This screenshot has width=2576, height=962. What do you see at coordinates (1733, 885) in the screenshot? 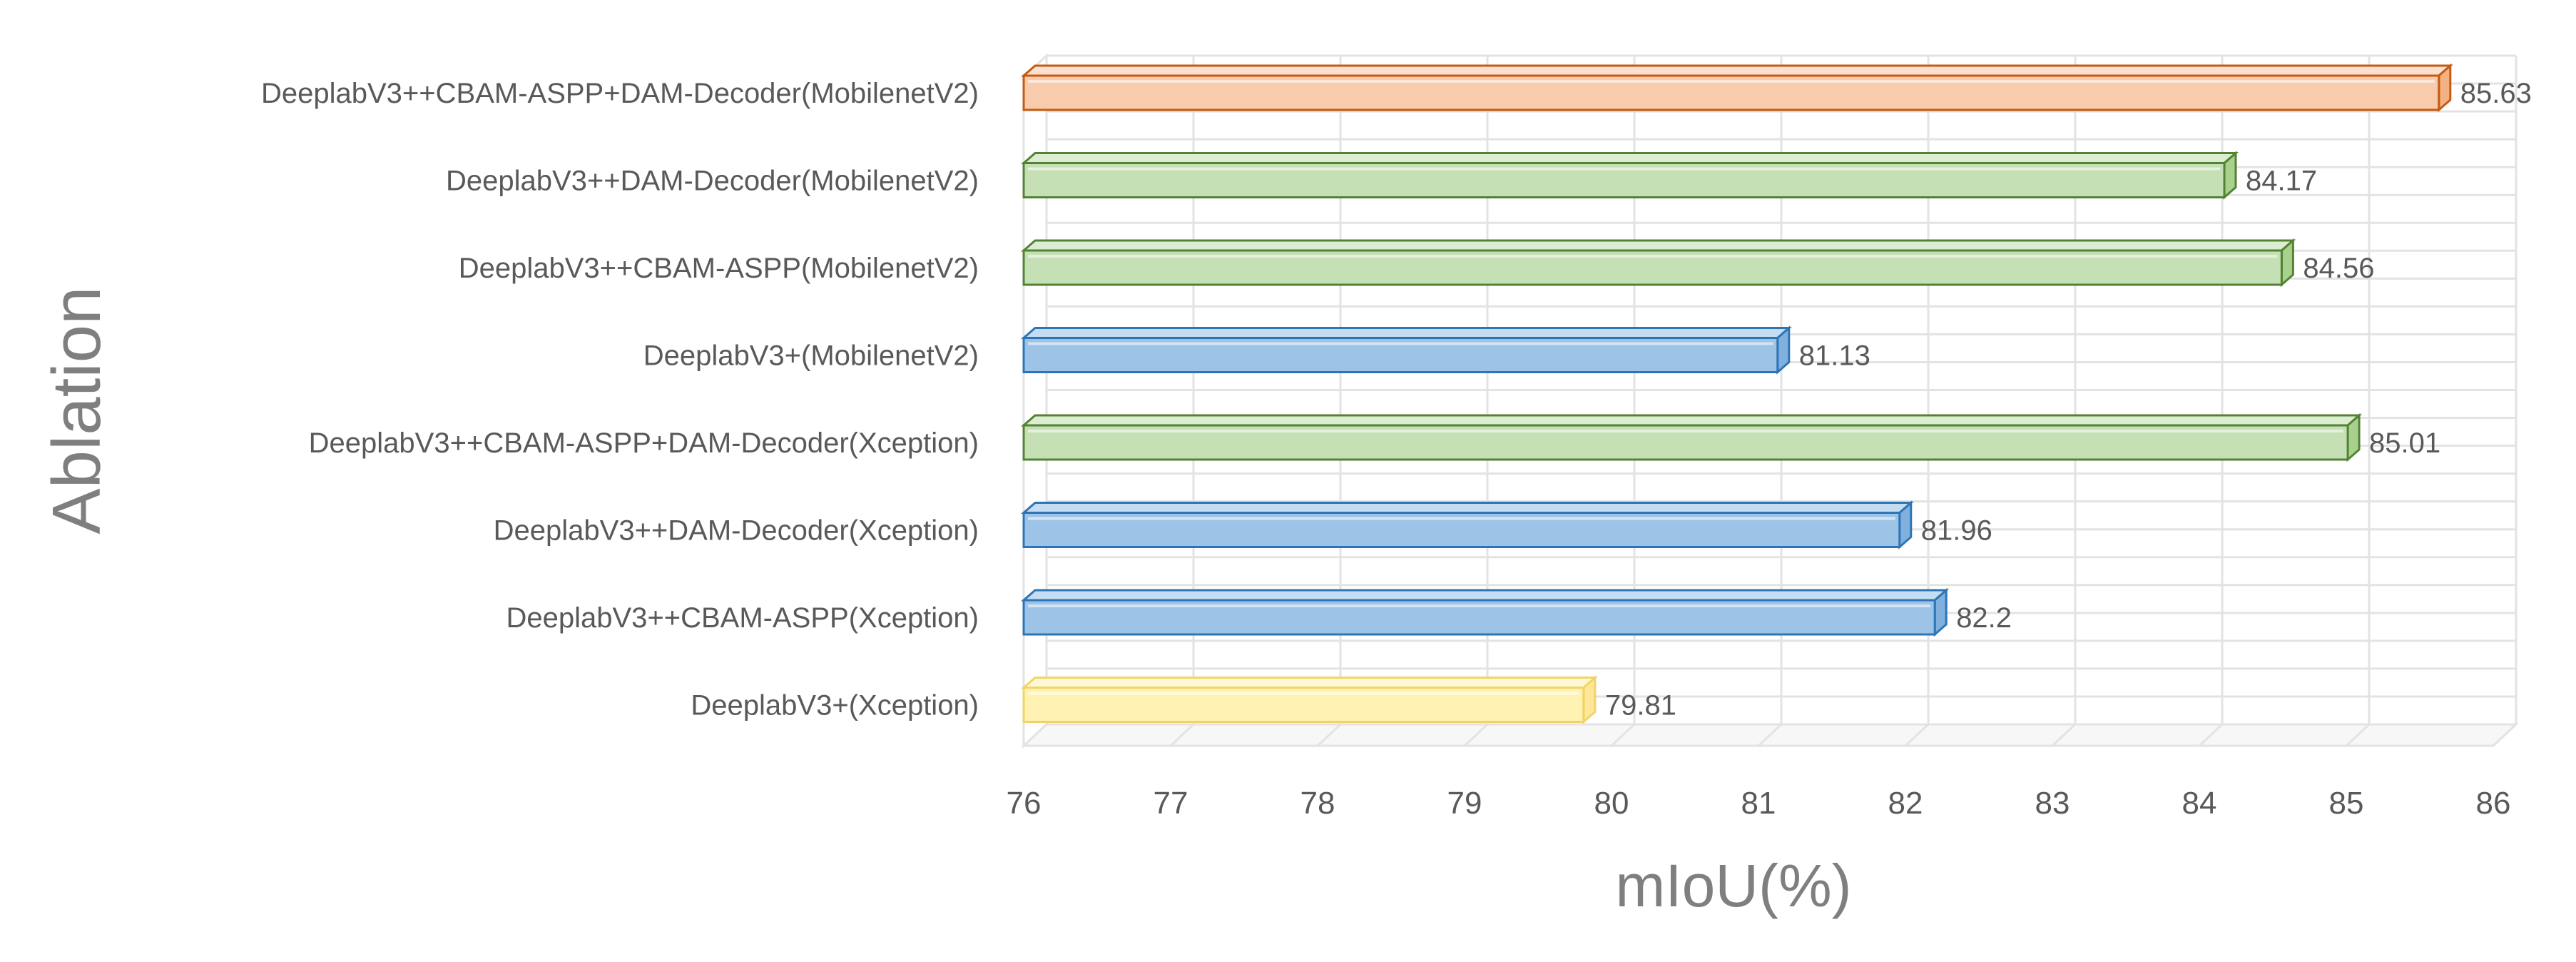
I see `x-axis-title: mIoU(%)` at bounding box center [1733, 885].